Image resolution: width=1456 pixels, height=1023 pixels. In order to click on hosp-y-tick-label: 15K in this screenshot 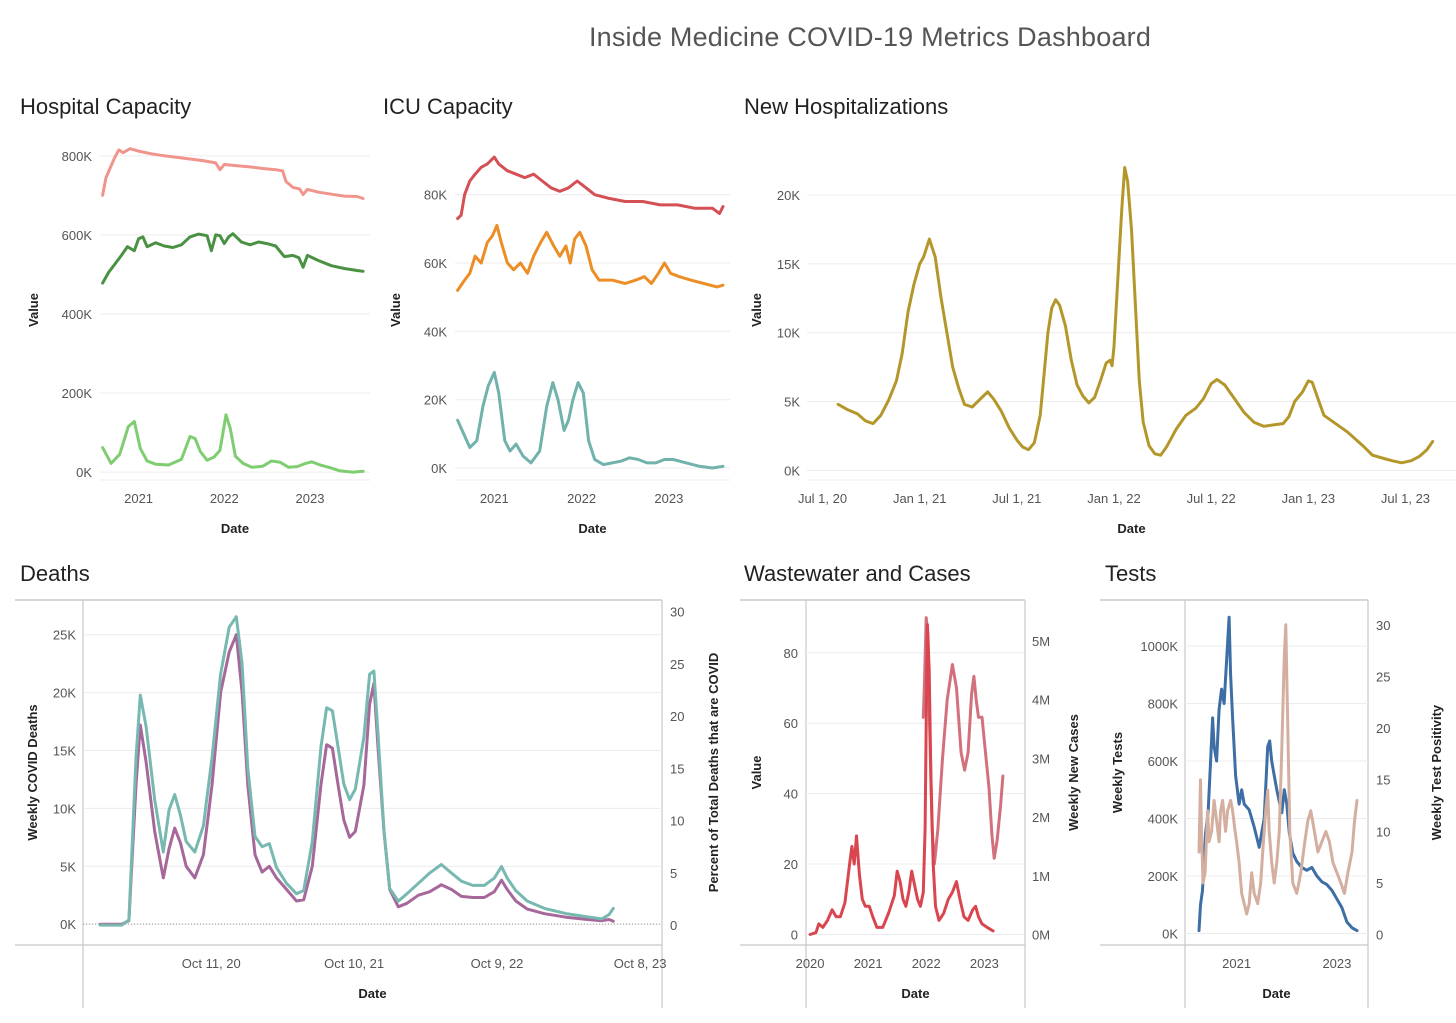, I will do `click(788, 264)`.